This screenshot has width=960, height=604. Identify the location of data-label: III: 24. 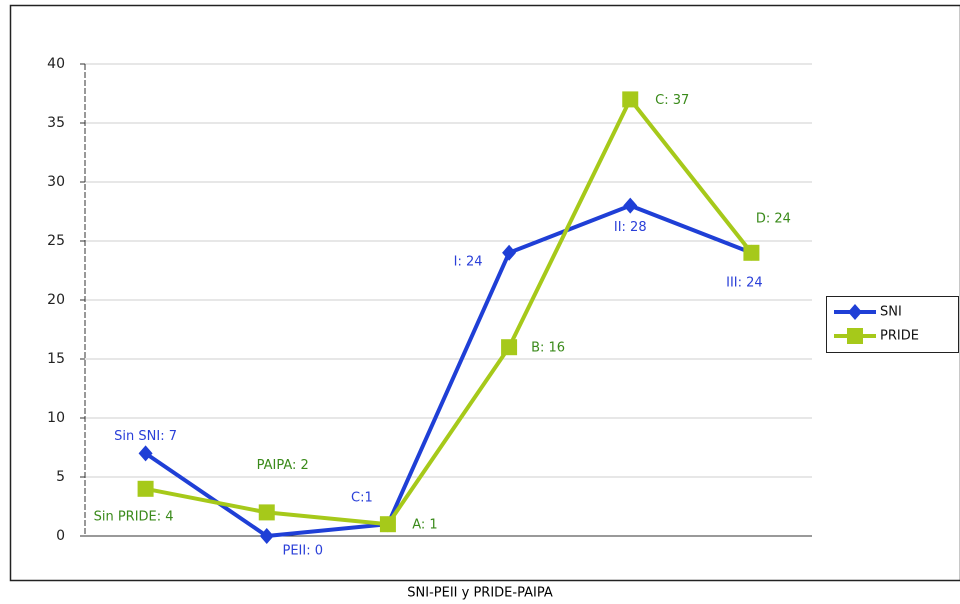
(744, 282).